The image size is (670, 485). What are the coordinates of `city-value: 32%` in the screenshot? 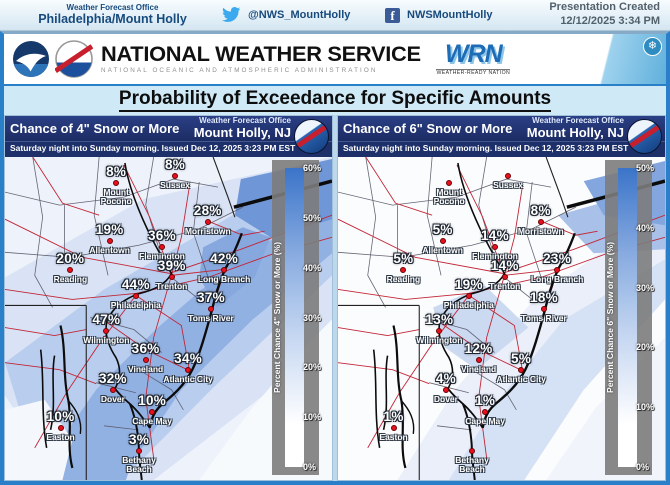 It's located at (112, 378).